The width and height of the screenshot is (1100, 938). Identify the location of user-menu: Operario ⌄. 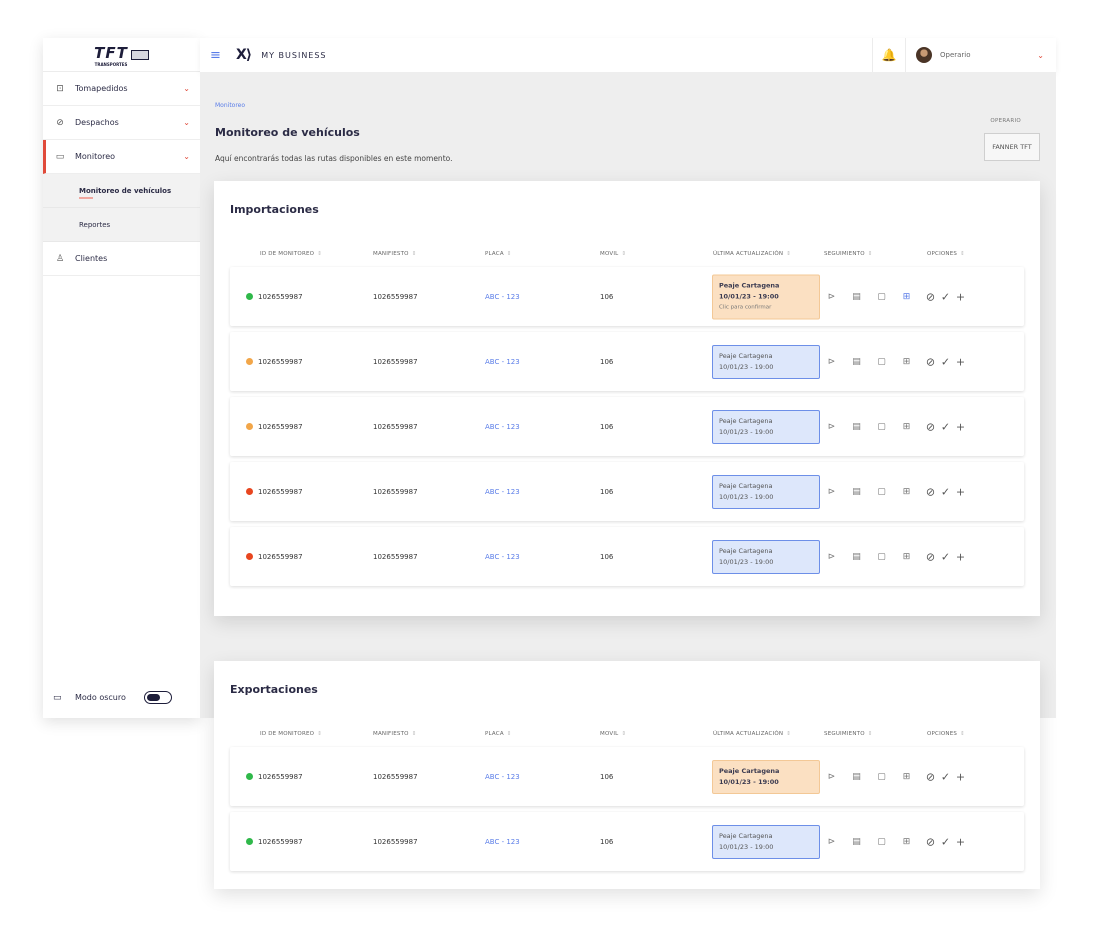
(981, 55).